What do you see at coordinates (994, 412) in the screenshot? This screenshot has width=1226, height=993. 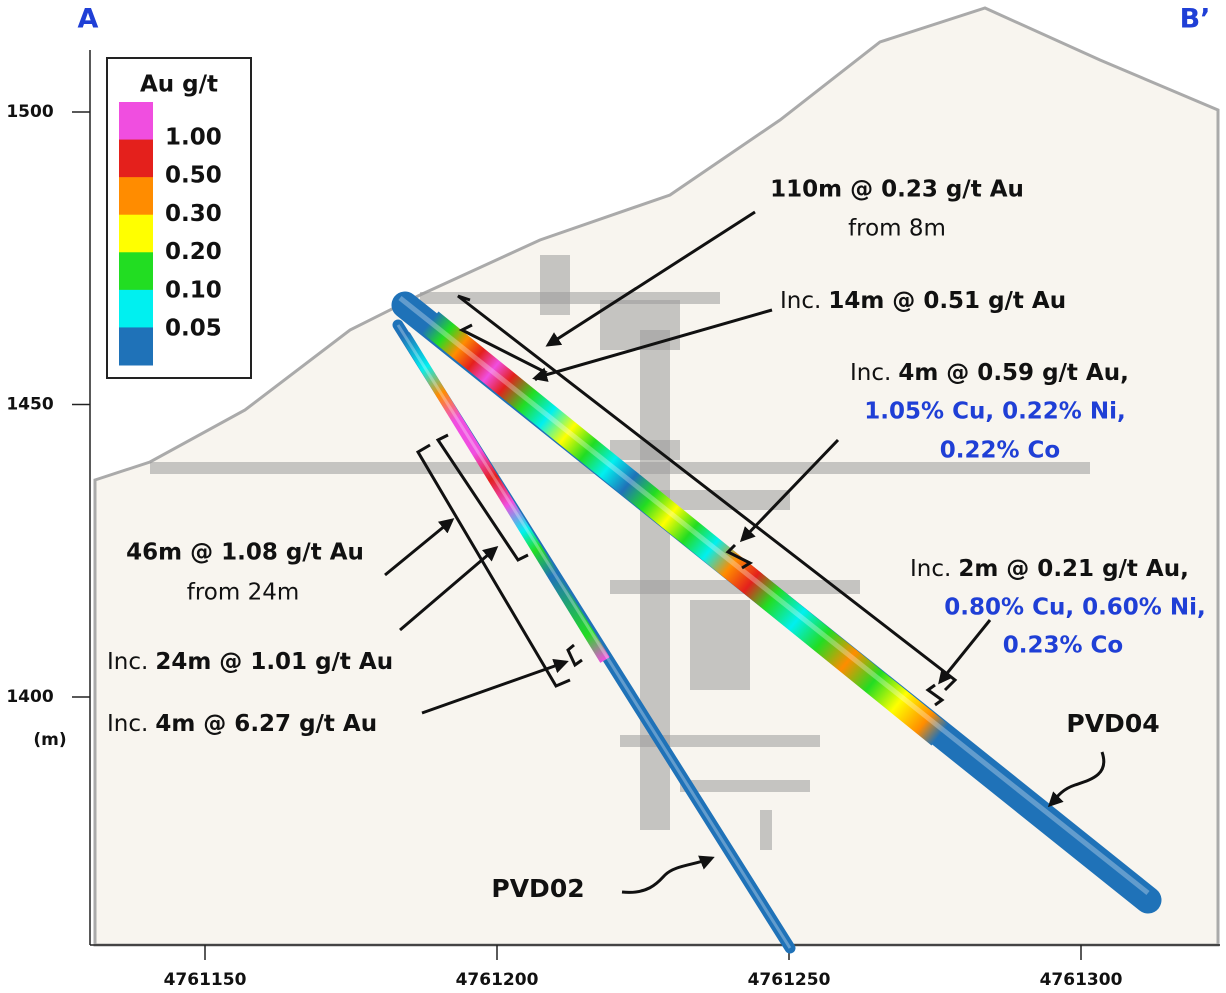 I see `annotation-line: 1.05% Cu, 0.22% Ni,` at bounding box center [994, 412].